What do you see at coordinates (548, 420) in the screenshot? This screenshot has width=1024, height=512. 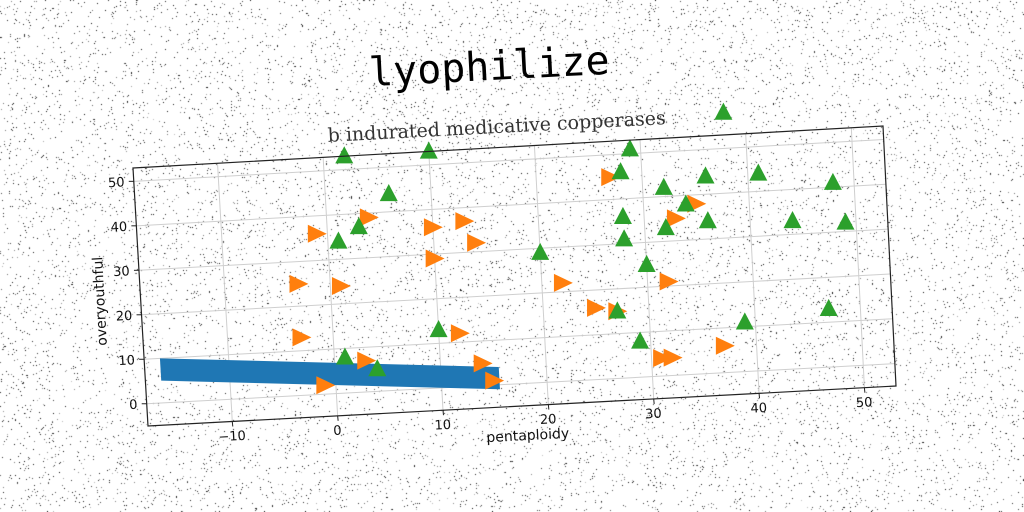 I see `x-tick-label: 20` at bounding box center [548, 420].